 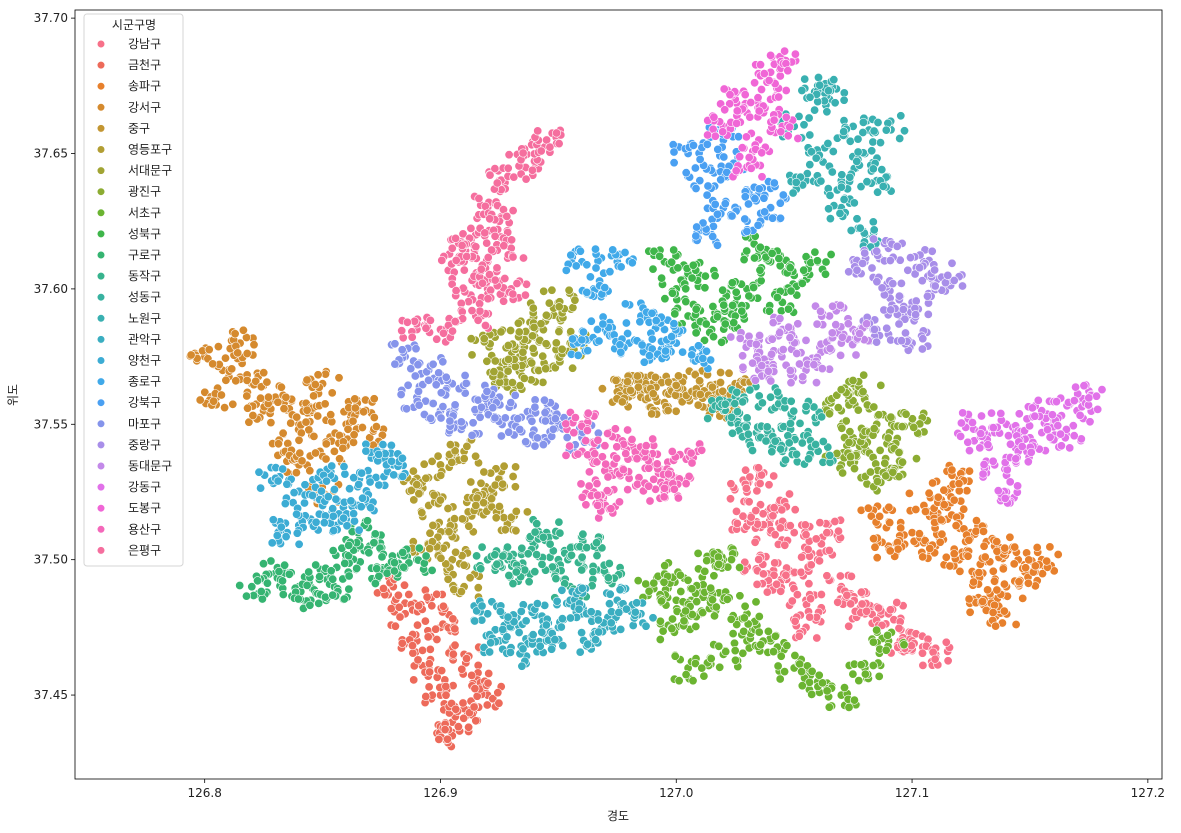 I want to click on legend-title: 시군구명, so click(x=134, y=25).